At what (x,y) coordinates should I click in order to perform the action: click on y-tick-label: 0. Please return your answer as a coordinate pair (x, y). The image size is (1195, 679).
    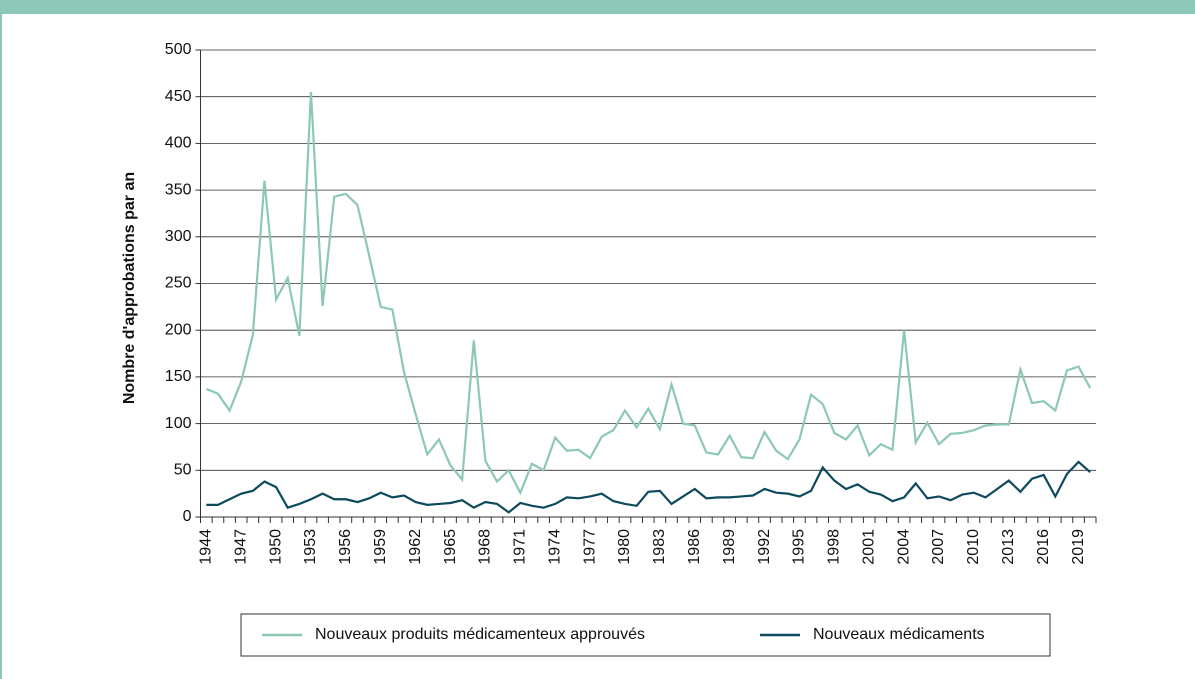
    Looking at the image, I should click on (187, 516).